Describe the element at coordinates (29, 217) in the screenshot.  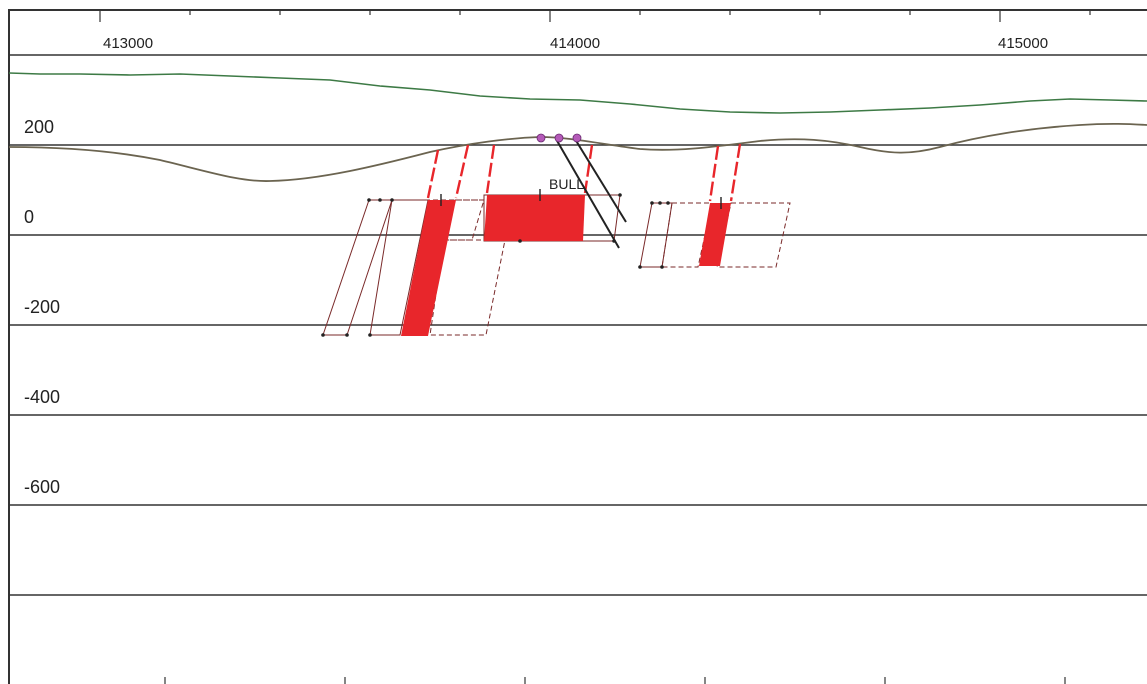
I see `elevation-label-0: 0` at that location.